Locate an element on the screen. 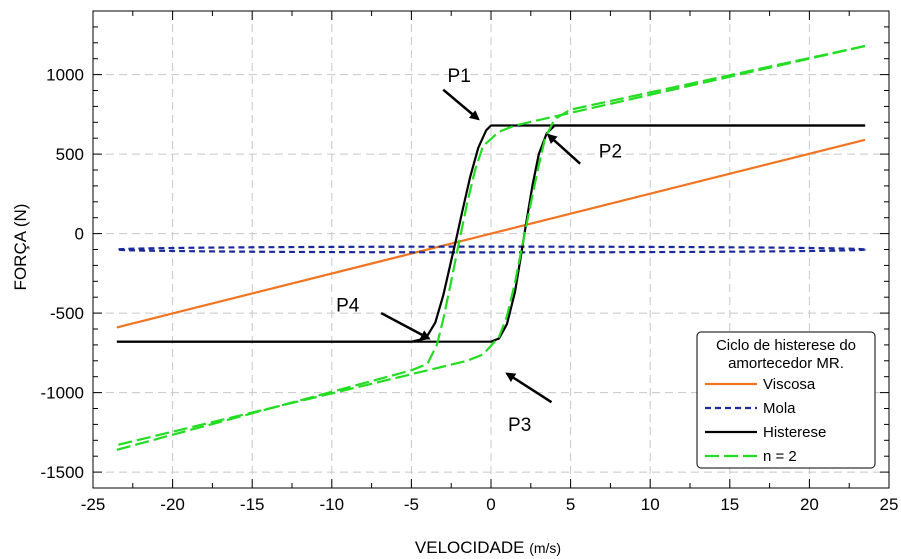 The image size is (901, 559). x-tick-label: -10 is located at coordinates (332, 504).